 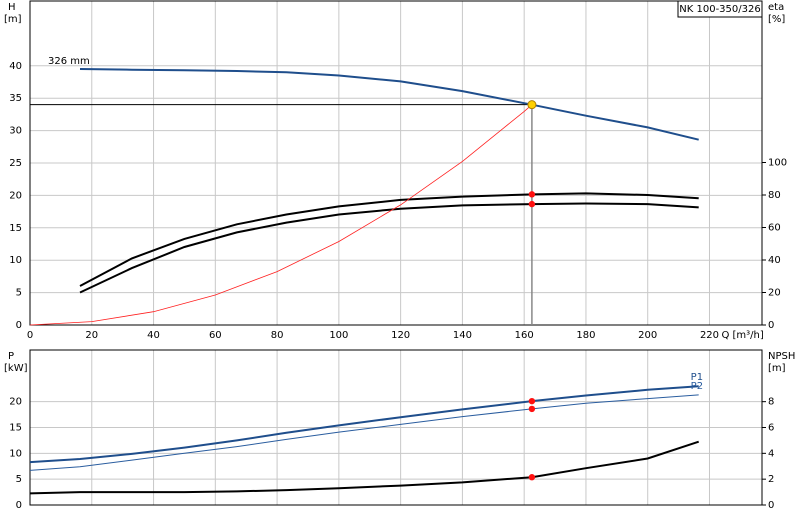 I want to click on chart-title: NK 100-350/326, so click(x=719, y=9).